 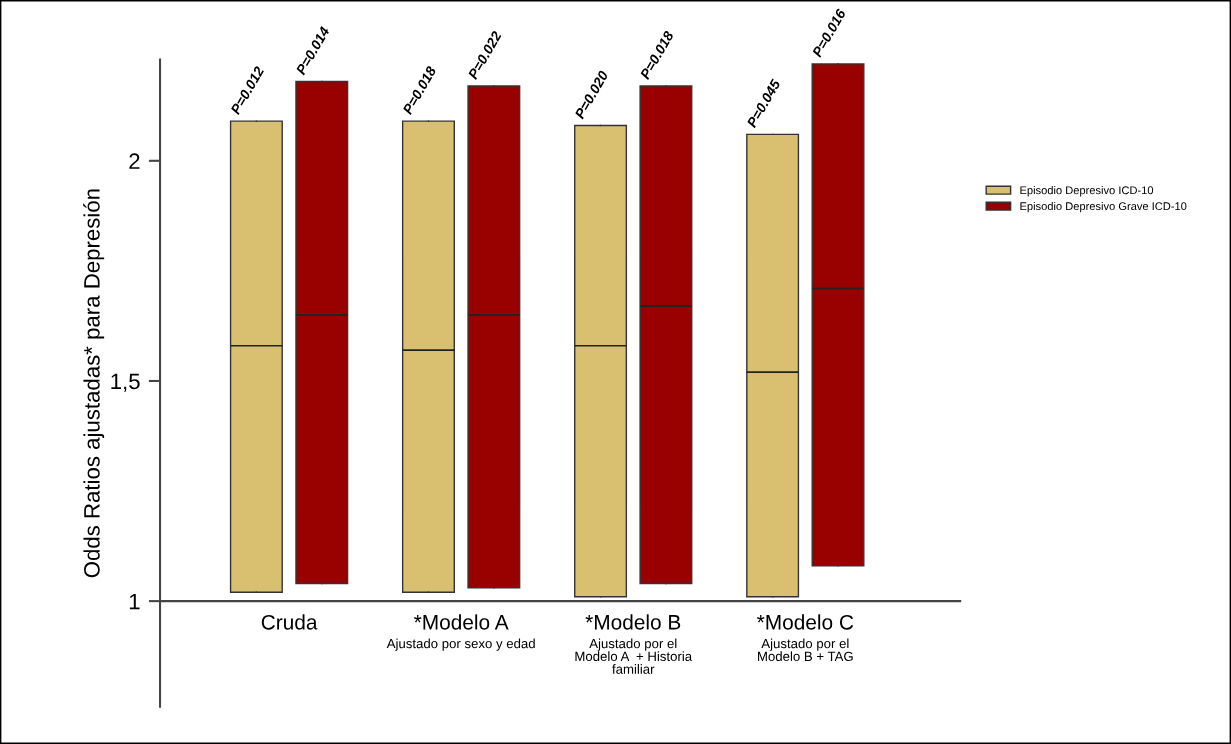 What do you see at coordinates (1103, 207) in the screenshot?
I see `legend-label: Episodio Depresivo Grave ICD-10` at bounding box center [1103, 207].